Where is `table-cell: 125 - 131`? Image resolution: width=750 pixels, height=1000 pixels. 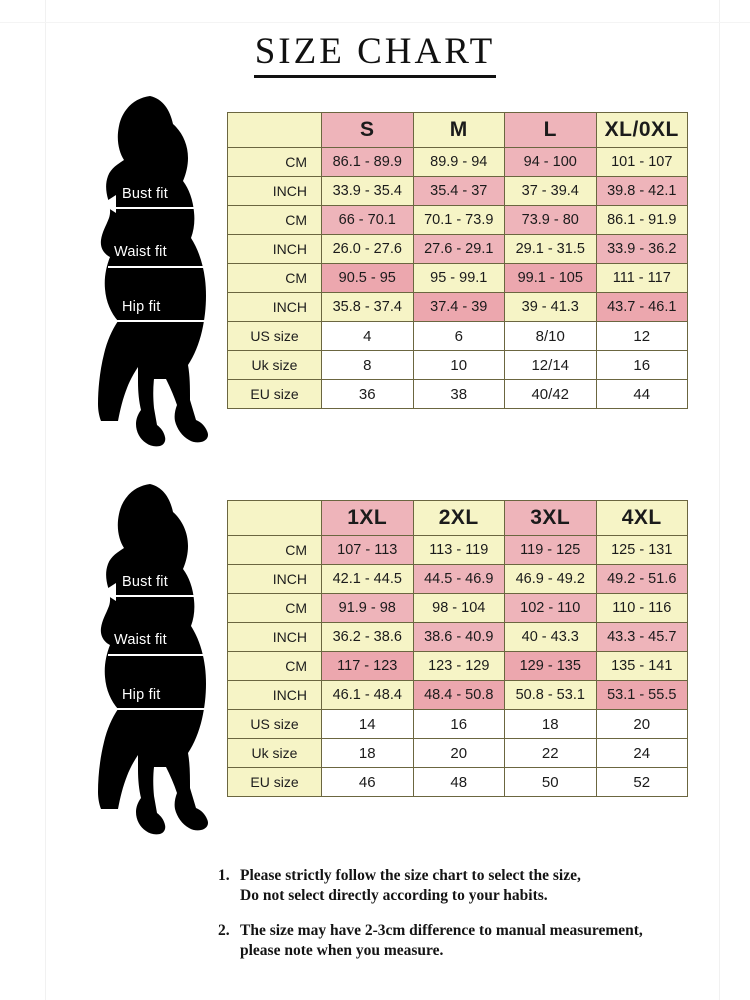 table-cell: 125 - 131 is located at coordinates (641, 550).